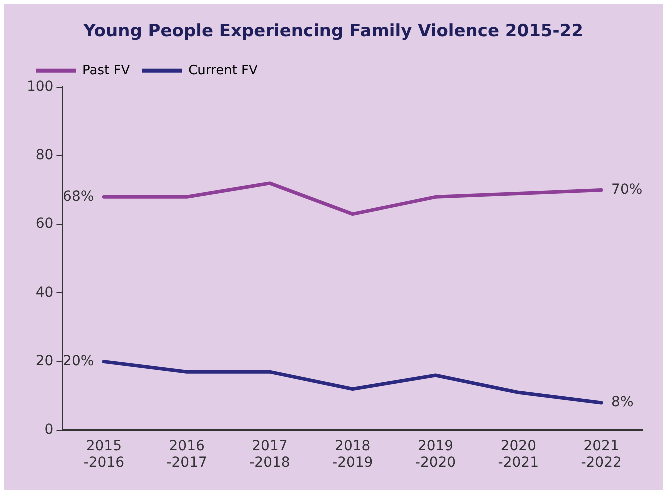  Describe the element at coordinates (45, 224) in the screenshot. I see `y-tick-label: 60` at that location.